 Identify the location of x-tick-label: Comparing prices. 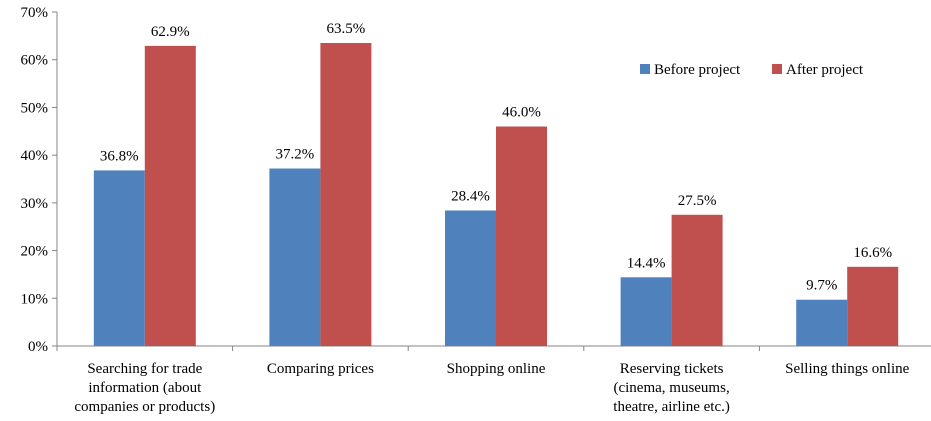
(320, 369).